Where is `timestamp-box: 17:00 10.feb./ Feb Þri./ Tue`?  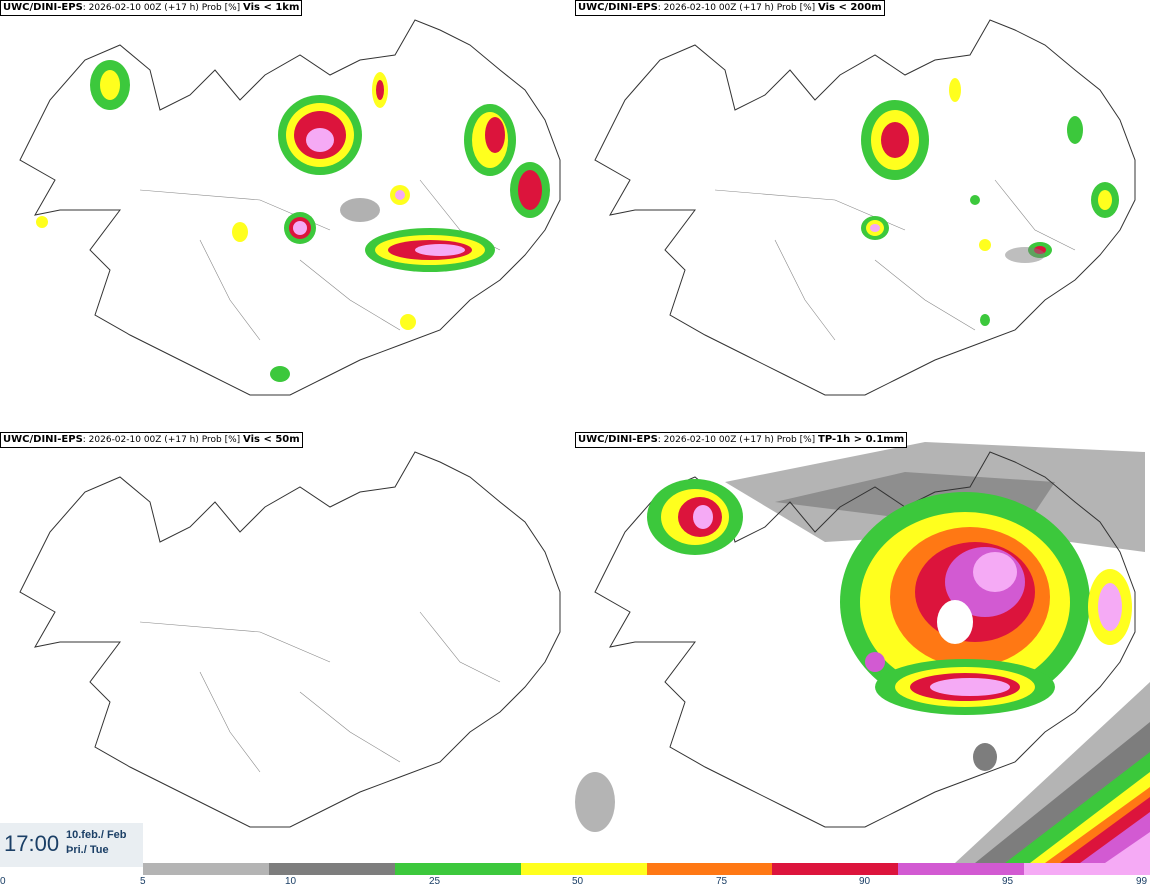 timestamp-box: 17:00 10.feb./ Feb Þri./ Tue is located at coordinates (71, 845).